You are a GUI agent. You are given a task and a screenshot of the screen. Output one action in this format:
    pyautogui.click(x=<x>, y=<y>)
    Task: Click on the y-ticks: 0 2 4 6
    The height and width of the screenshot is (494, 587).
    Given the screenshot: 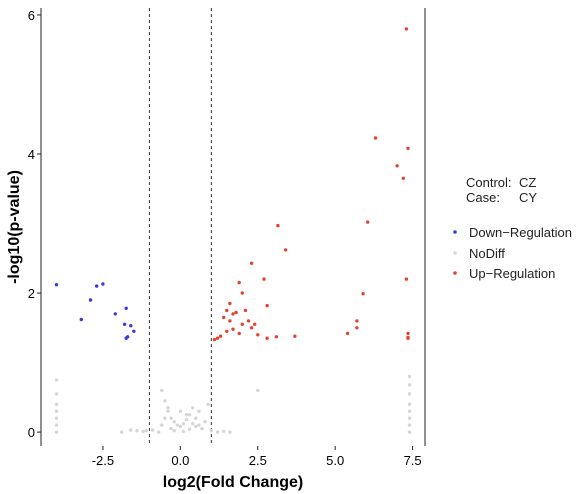 What is the action you would take?
    pyautogui.click(x=34, y=224)
    